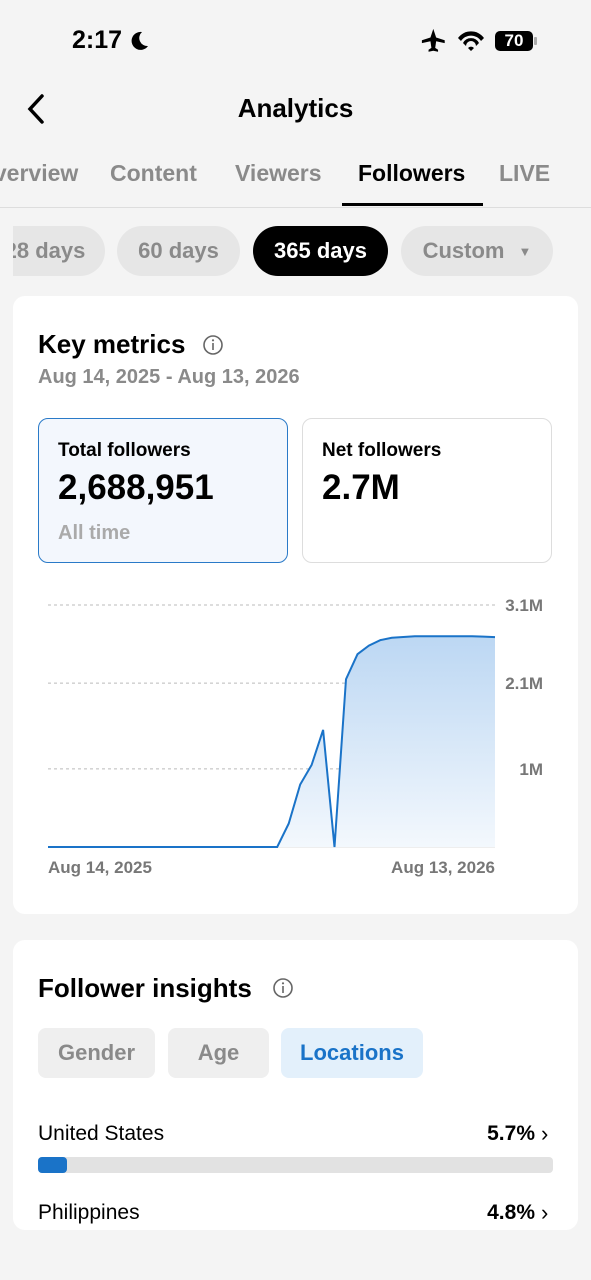 This screenshot has width=591, height=1280. Describe the element at coordinates (145, 988) in the screenshot. I see `section-title: Follower insights` at that location.